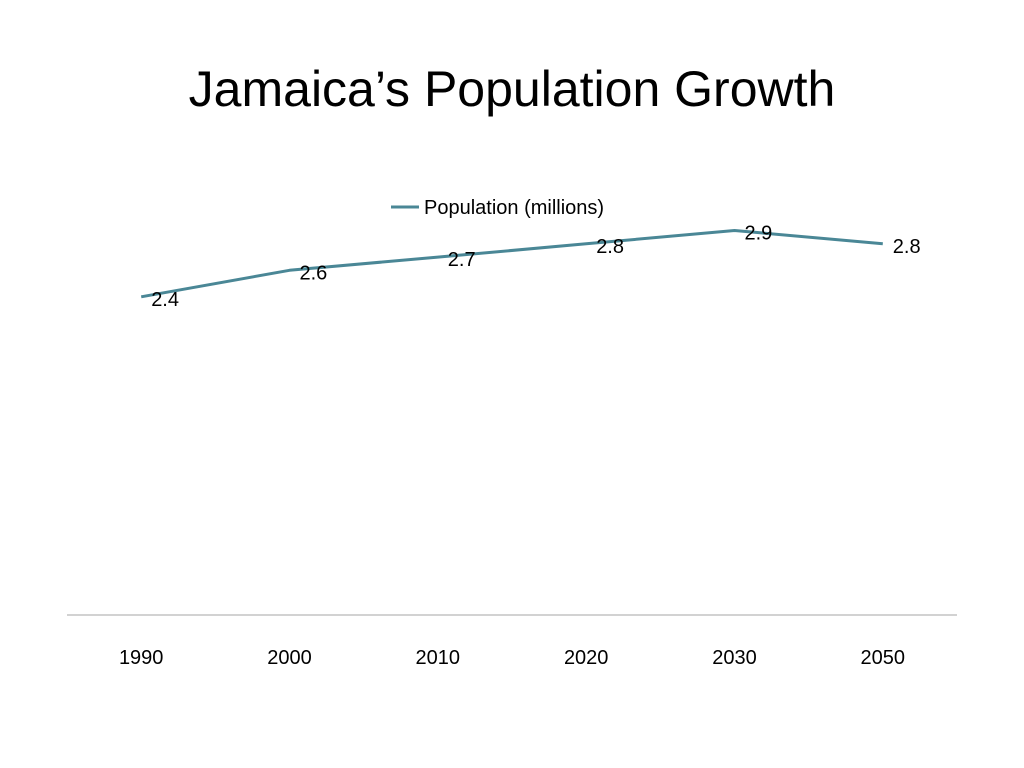  What do you see at coordinates (512, 89) in the screenshot?
I see `slide-title: Jamaica’s Population Growth` at bounding box center [512, 89].